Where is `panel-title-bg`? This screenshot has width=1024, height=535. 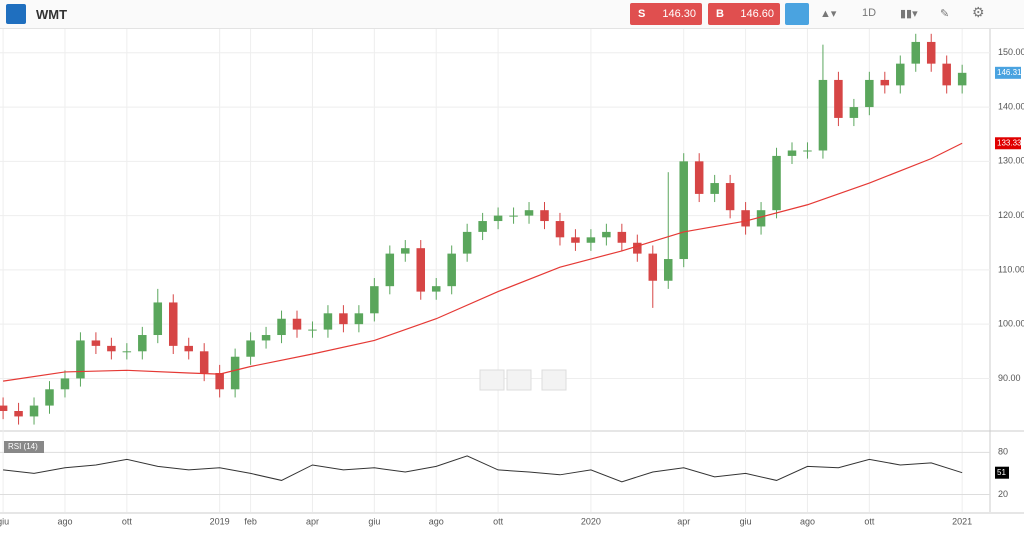
panel-title-bg is located at coordinates (24, 447).